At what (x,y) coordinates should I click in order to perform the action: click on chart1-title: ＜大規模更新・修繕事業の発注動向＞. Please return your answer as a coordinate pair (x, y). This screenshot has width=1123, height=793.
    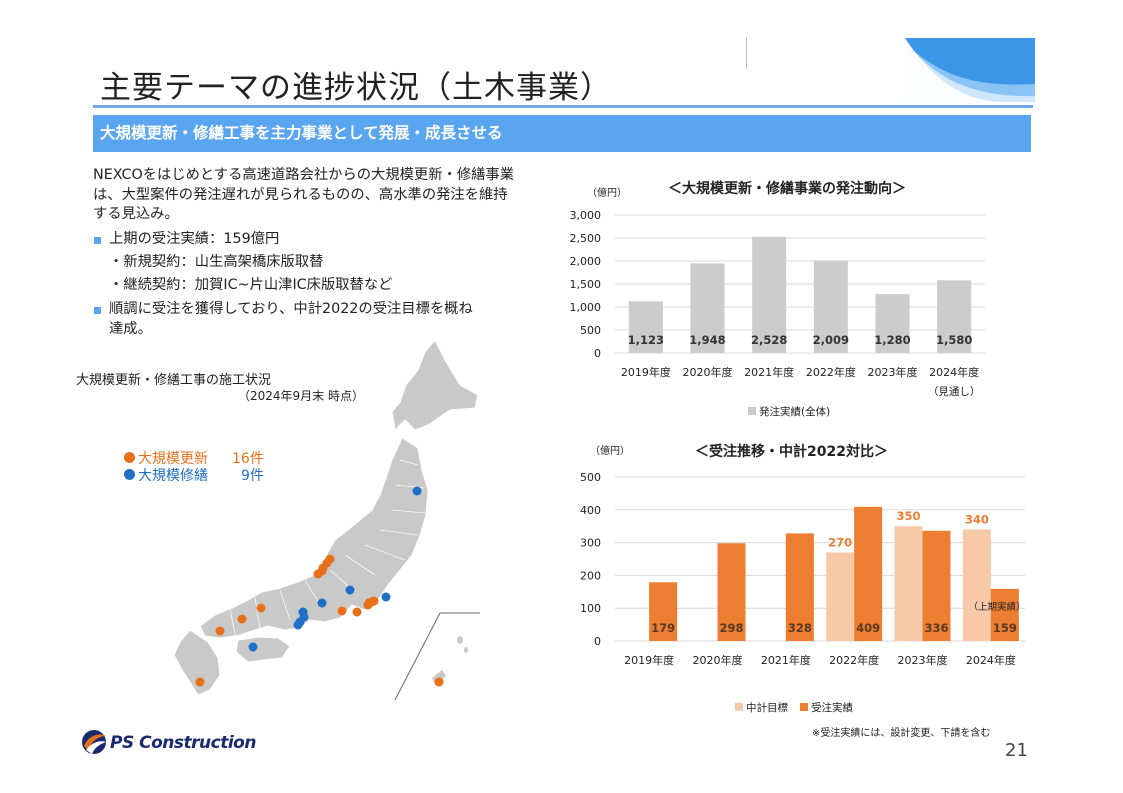
    Looking at the image, I should click on (787, 189).